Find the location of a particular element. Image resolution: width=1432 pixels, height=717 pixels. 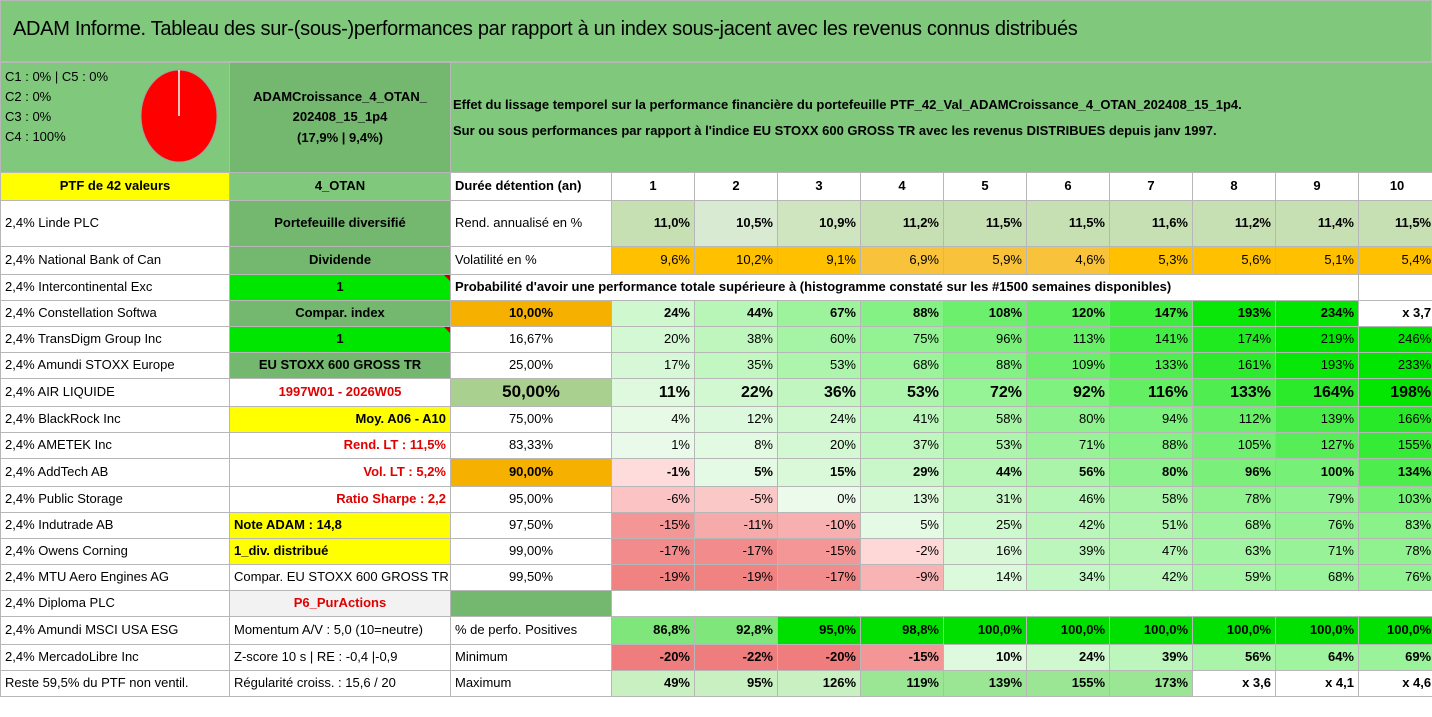

prob-value: 63% is located at coordinates (1234, 551).